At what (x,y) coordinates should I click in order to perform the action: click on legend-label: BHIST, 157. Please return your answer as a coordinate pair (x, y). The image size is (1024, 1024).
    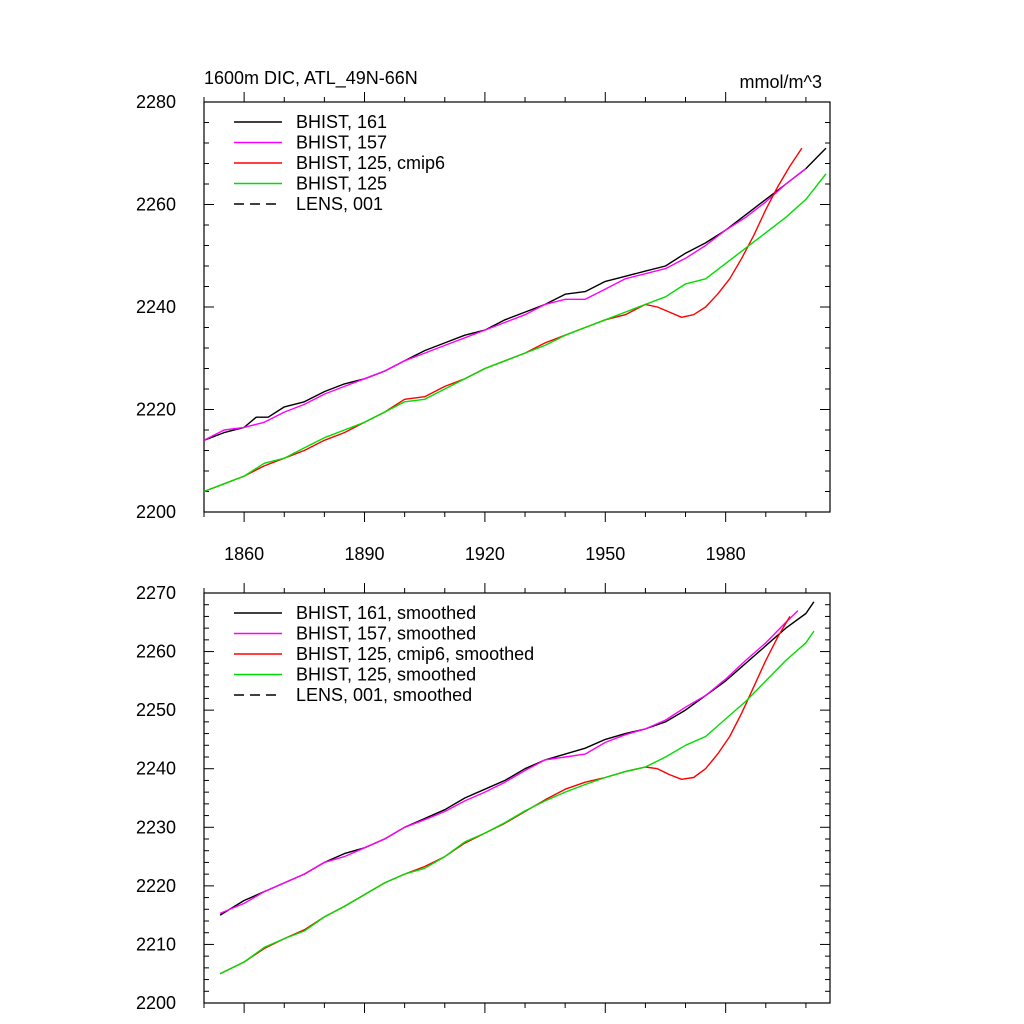
    Looking at the image, I should click on (341, 143).